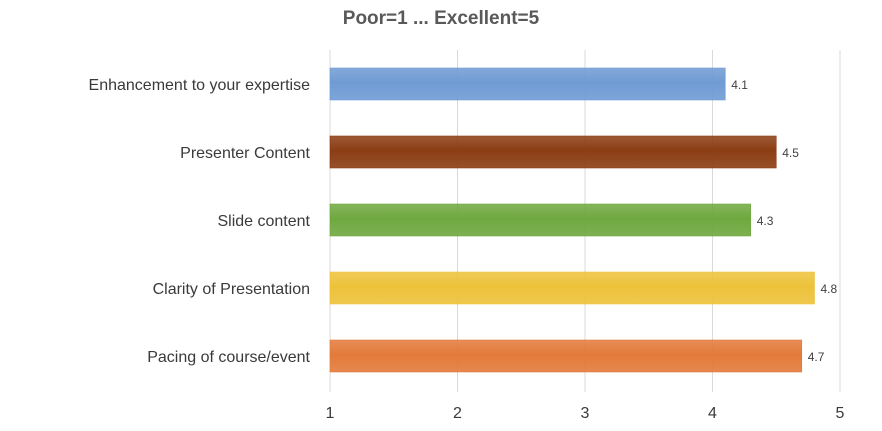  What do you see at coordinates (441, 18) in the screenshot?
I see `chart-title: Poor=1 ... Excellent=5` at bounding box center [441, 18].